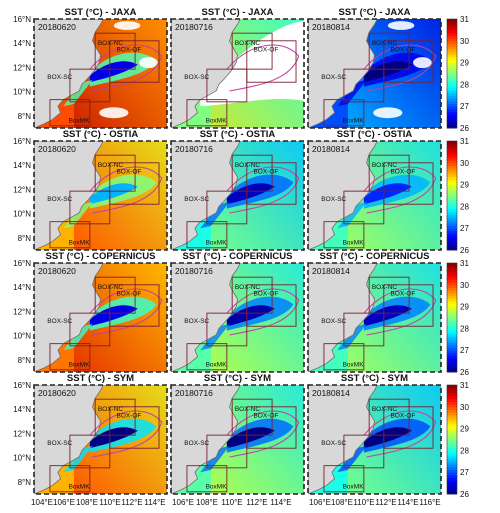  Describe the element at coordinates (57, 393) in the screenshot. I see `panel-date: 20180620` at that location.